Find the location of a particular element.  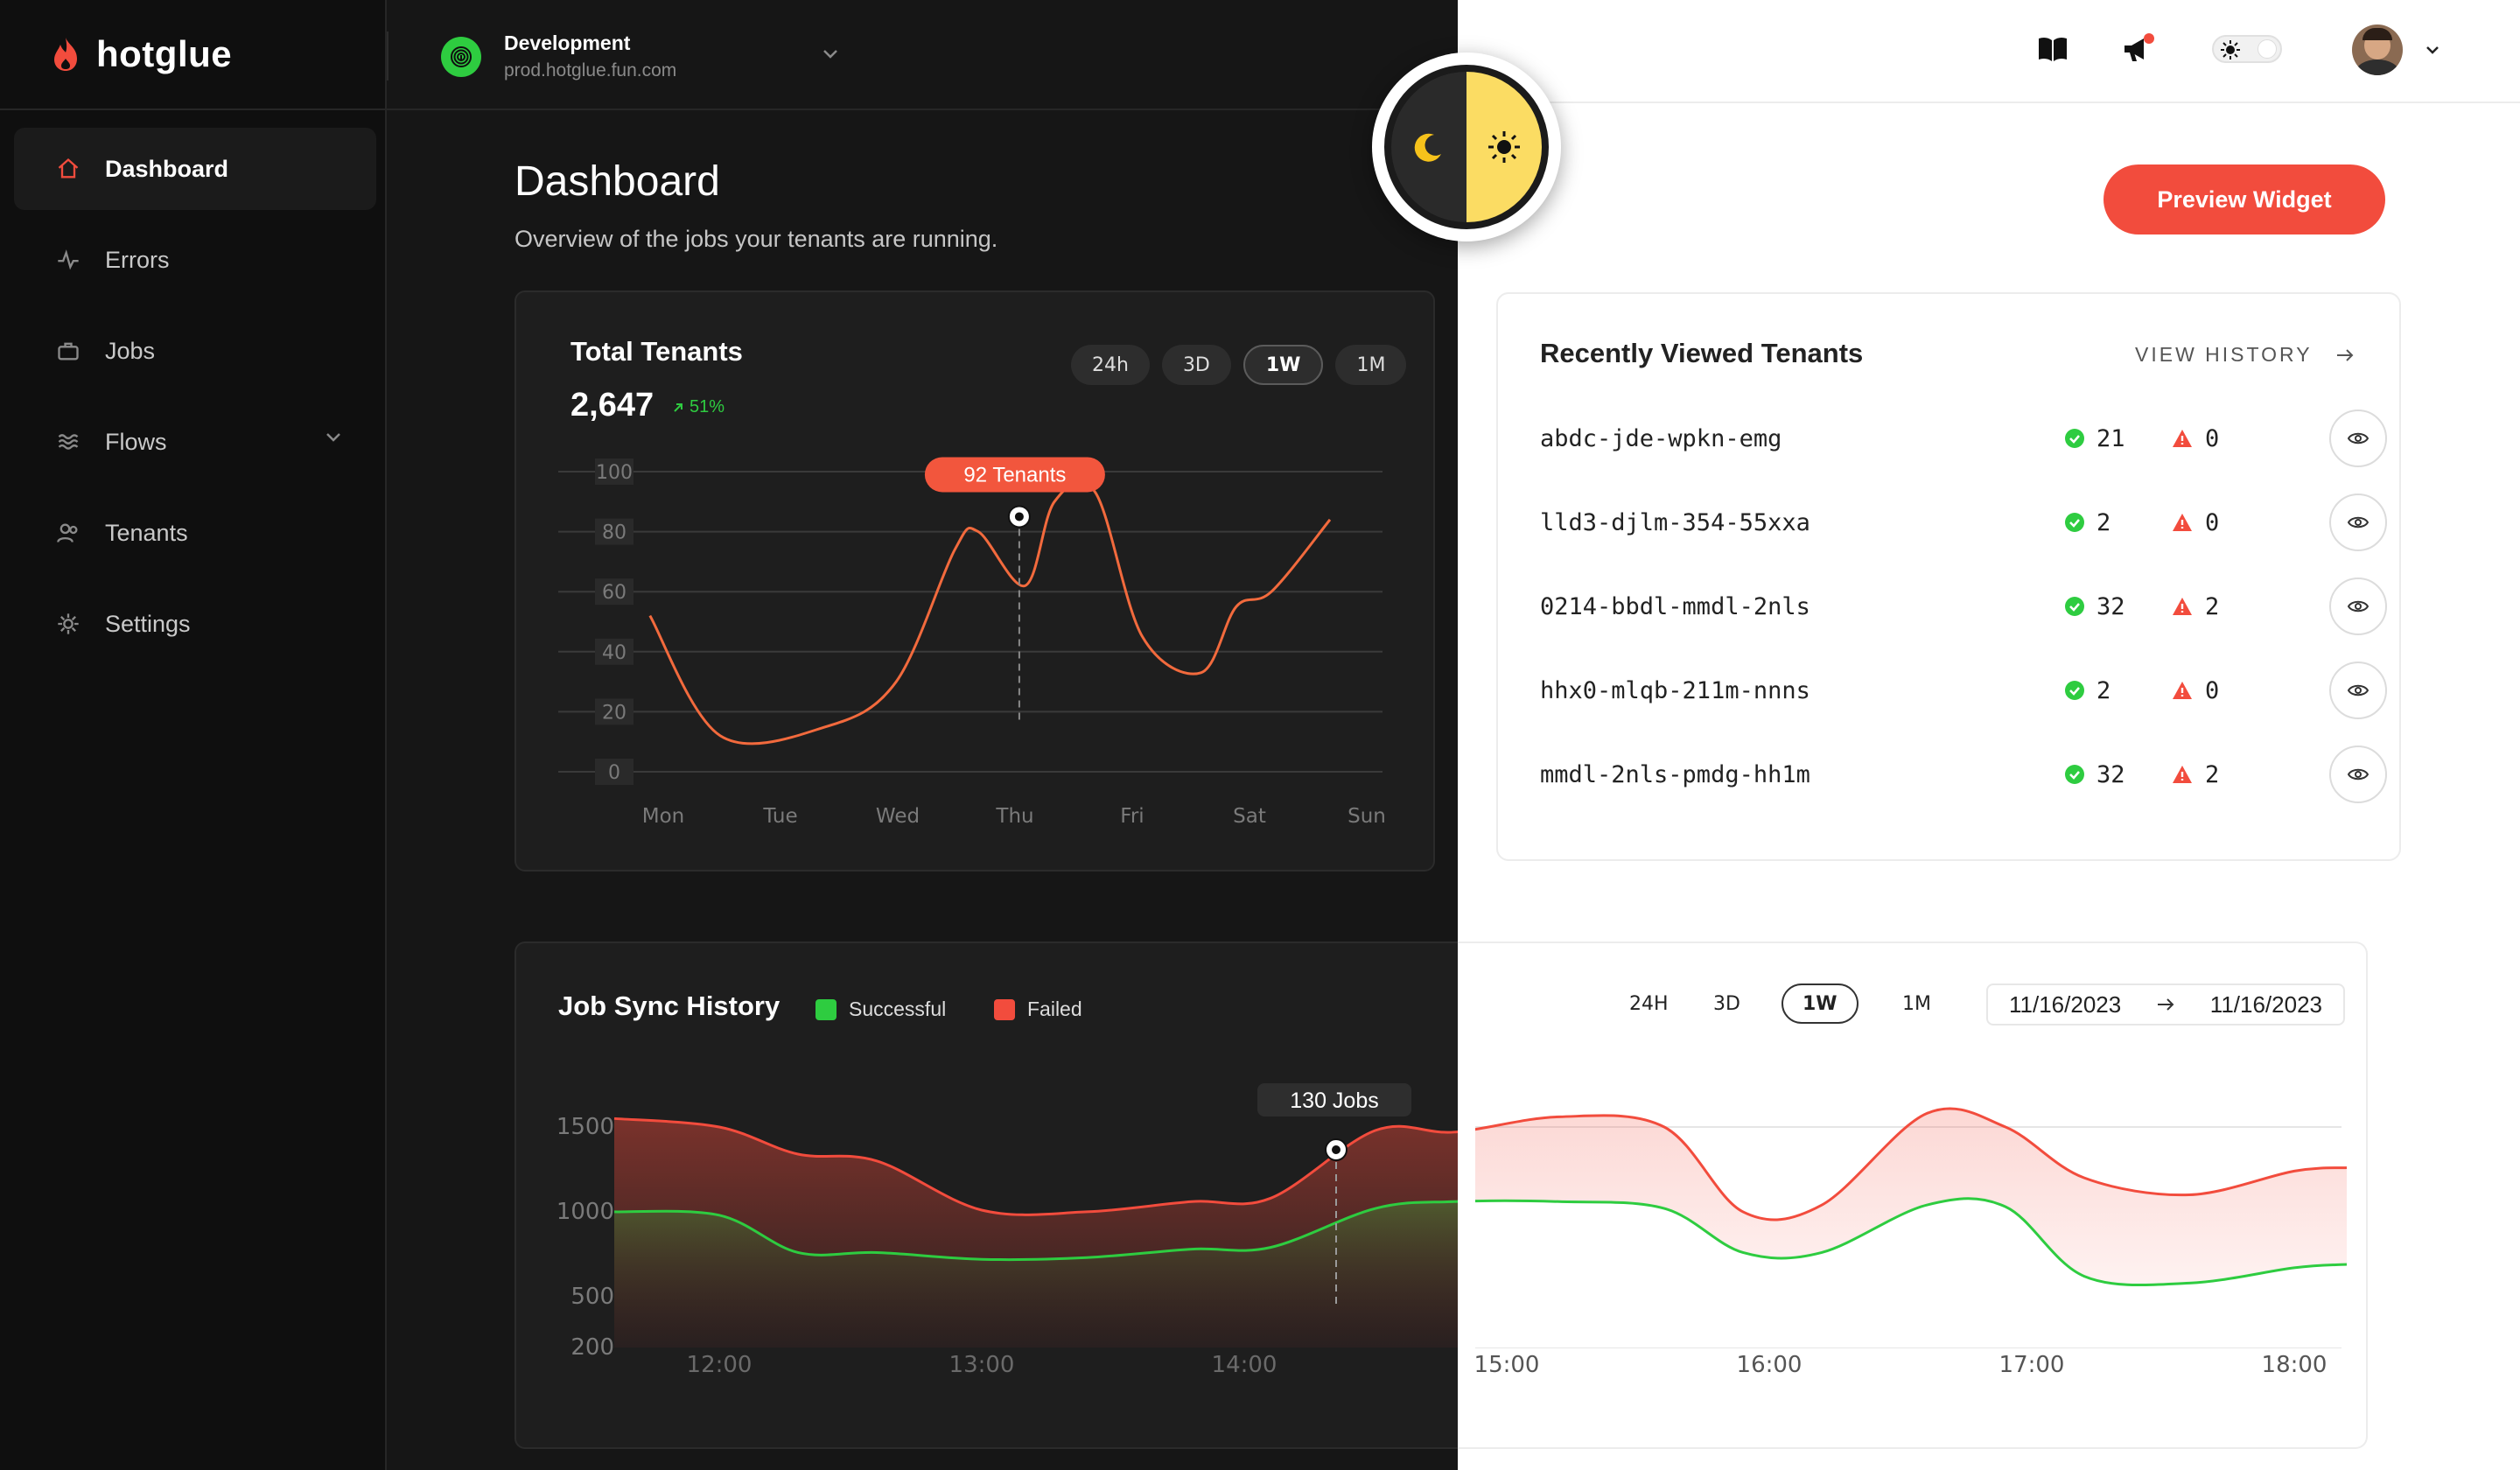

legend-label: Successful is located at coordinates (898, 1009).